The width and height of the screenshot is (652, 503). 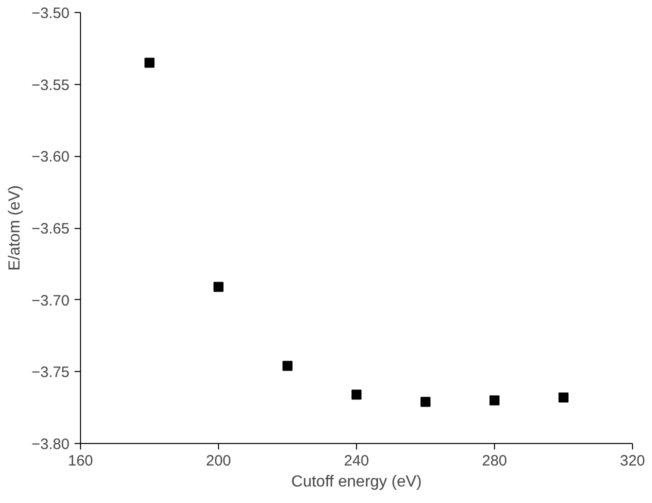 I want to click on y-tick-label: −3.70, so click(x=51, y=301).